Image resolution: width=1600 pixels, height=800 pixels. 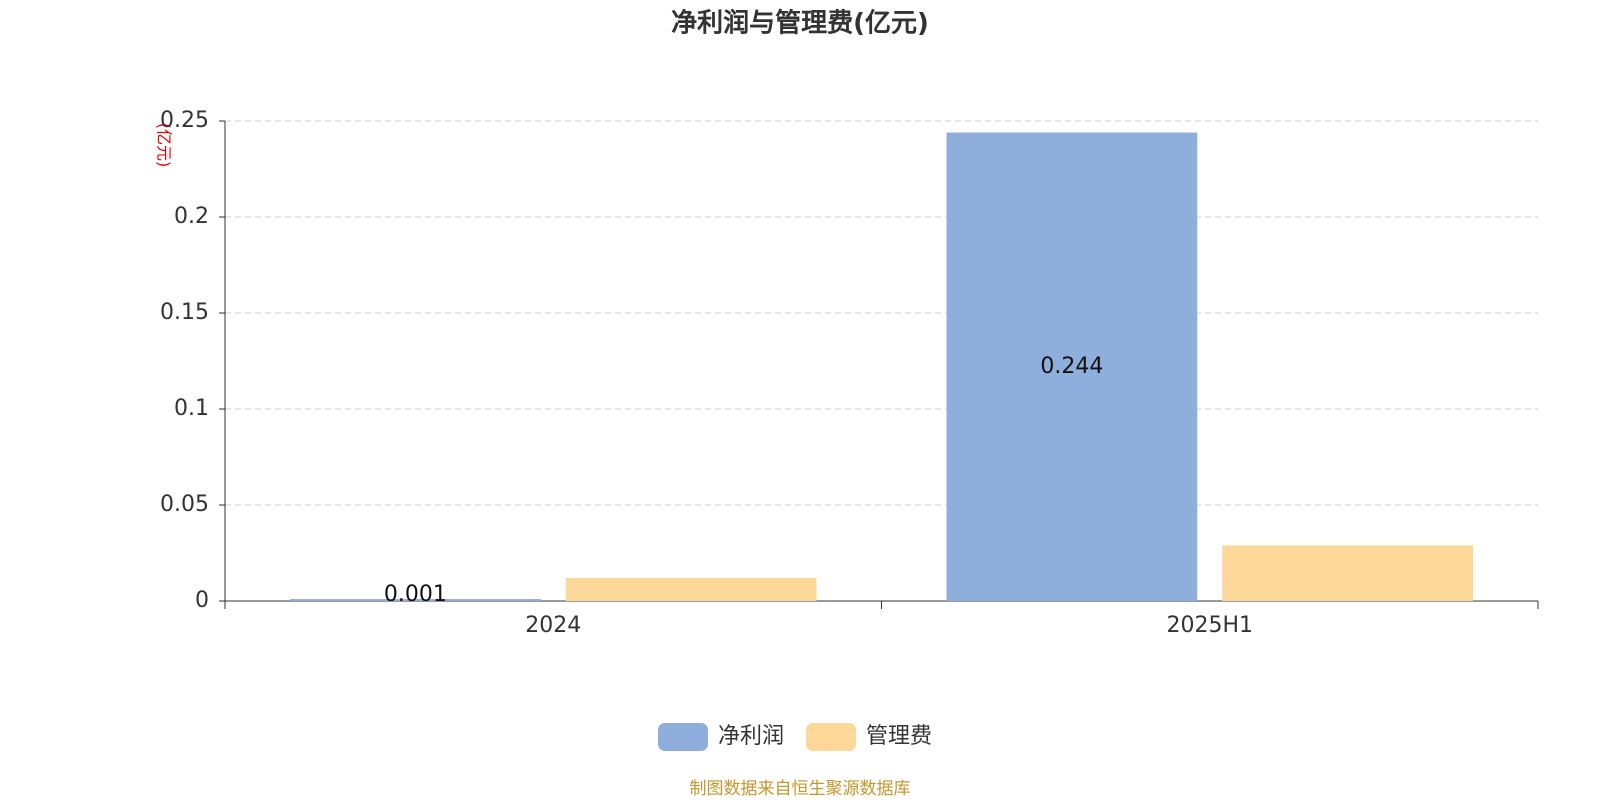 What do you see at coordinates (553, 625) in the screenshot?
I see `x-tick-label: 2024` at bounding box center [553, 625].